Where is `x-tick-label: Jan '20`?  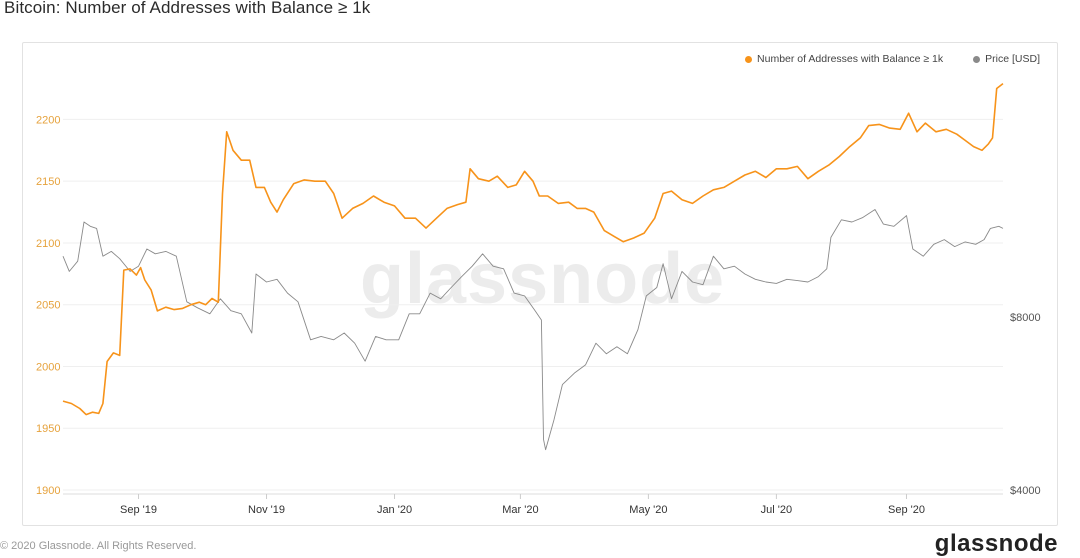
x-tick-label: Jan '20 is located at coordinates (394, 510).